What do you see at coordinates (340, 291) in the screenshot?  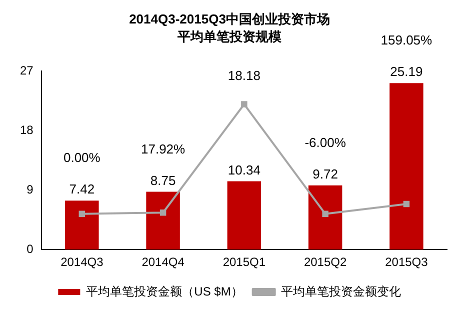 I see `legend-label: 平均单笔投资金额变化` at bounding box center [340, 291].